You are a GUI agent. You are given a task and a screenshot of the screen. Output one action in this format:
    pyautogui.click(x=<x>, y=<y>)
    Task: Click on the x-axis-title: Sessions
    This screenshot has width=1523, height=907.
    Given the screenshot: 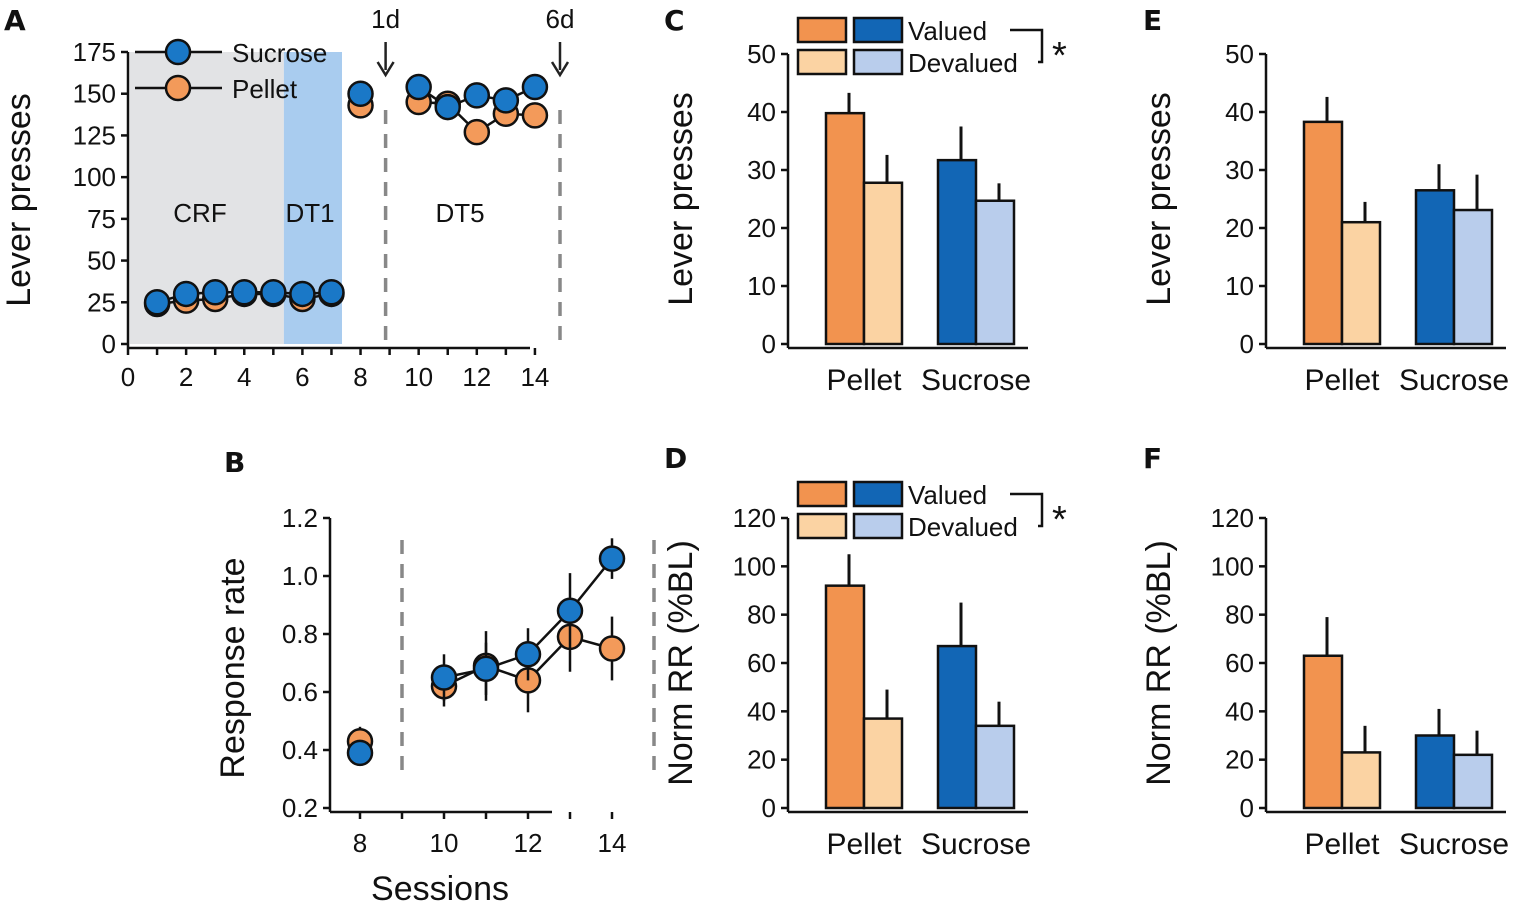 What is the action you would take?
    pyautogui.click(x=440, y=888)
    